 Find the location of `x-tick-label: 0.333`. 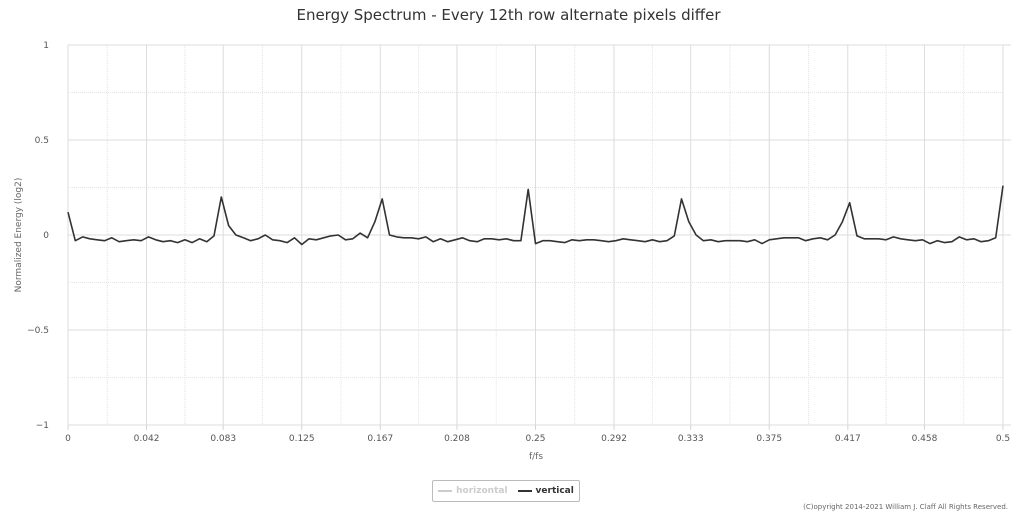

x-tick-label: 0.333 is located at coordinates (691, 439).